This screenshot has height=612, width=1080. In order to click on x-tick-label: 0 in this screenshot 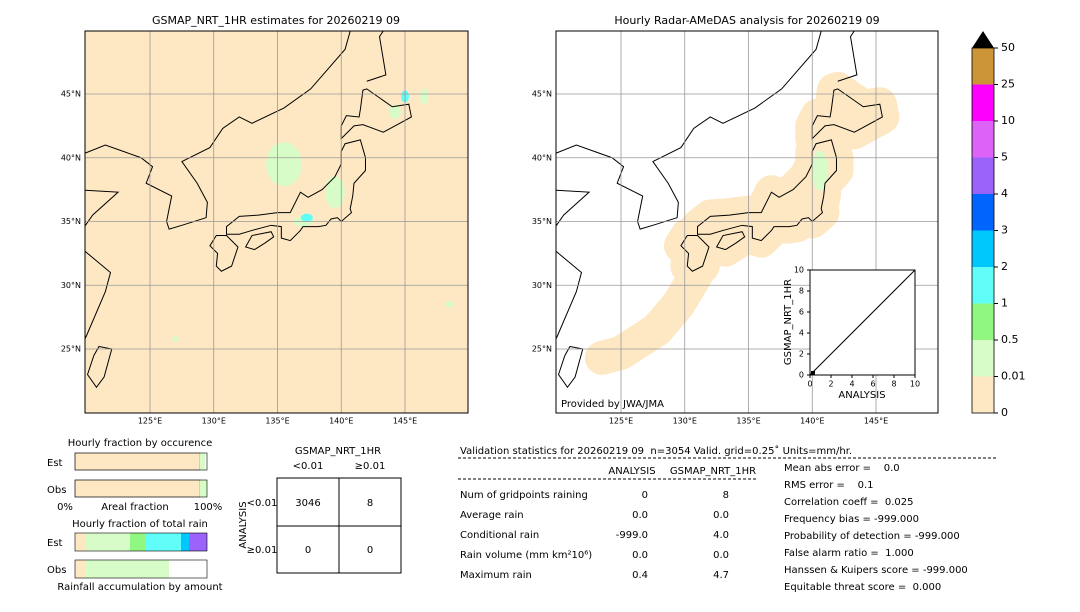, I will do `click(809, 384)`.